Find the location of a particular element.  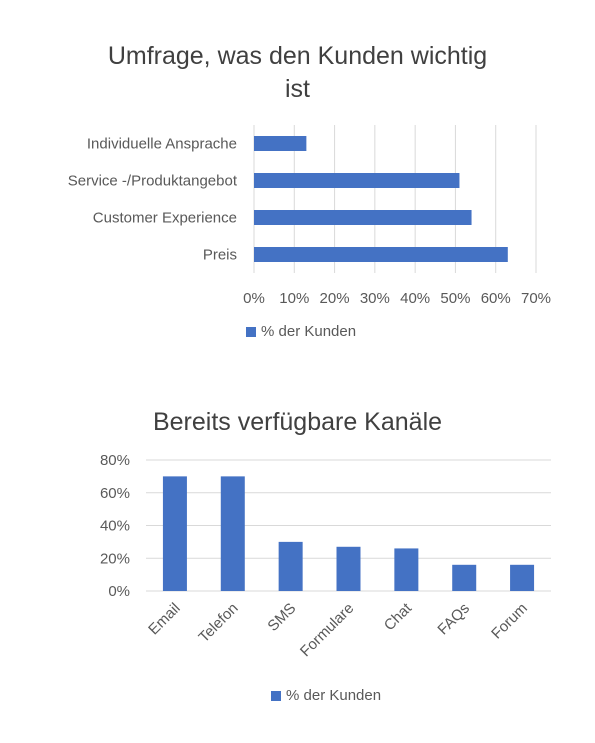

y-tick-label: 40% is located at coordinates (115, 526).